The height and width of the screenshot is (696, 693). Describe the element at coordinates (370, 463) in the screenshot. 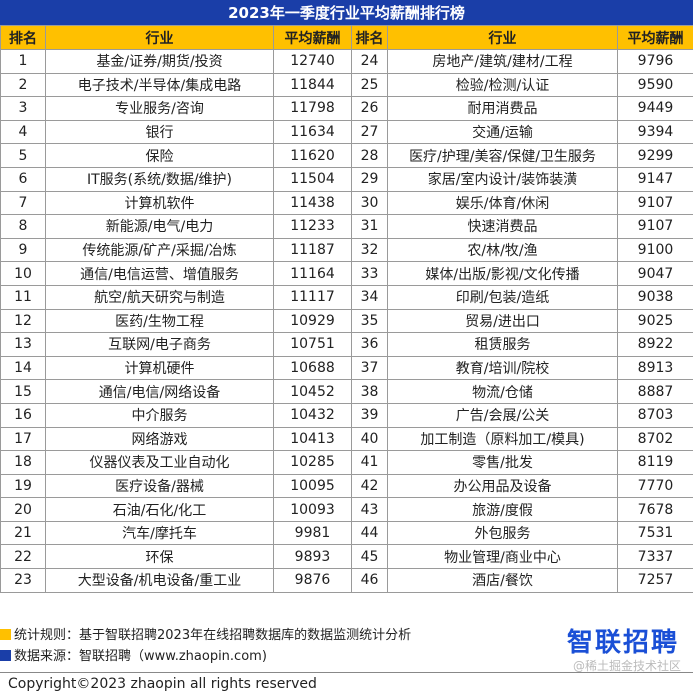

I see `rank-cell-right: 41` at that location.